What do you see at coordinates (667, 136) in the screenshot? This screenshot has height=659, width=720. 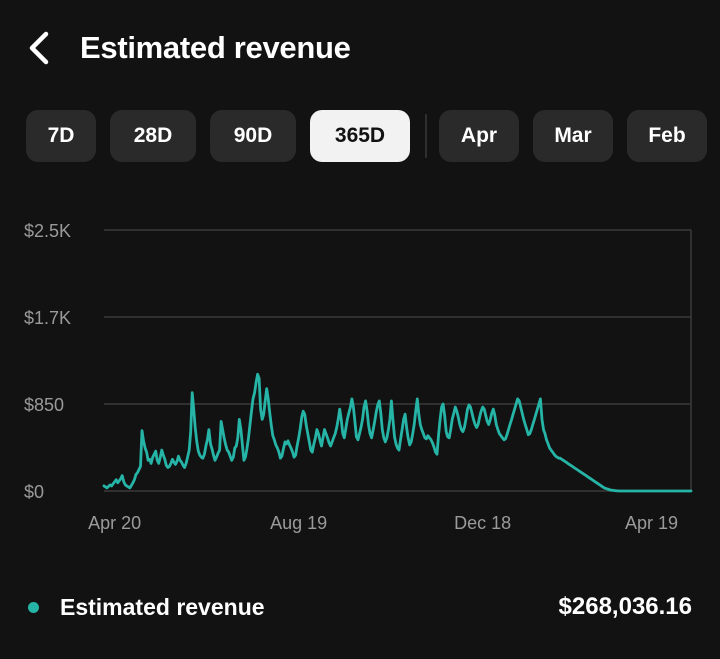 I see `filter-feb: Feb` at bounding box center [667, 136].